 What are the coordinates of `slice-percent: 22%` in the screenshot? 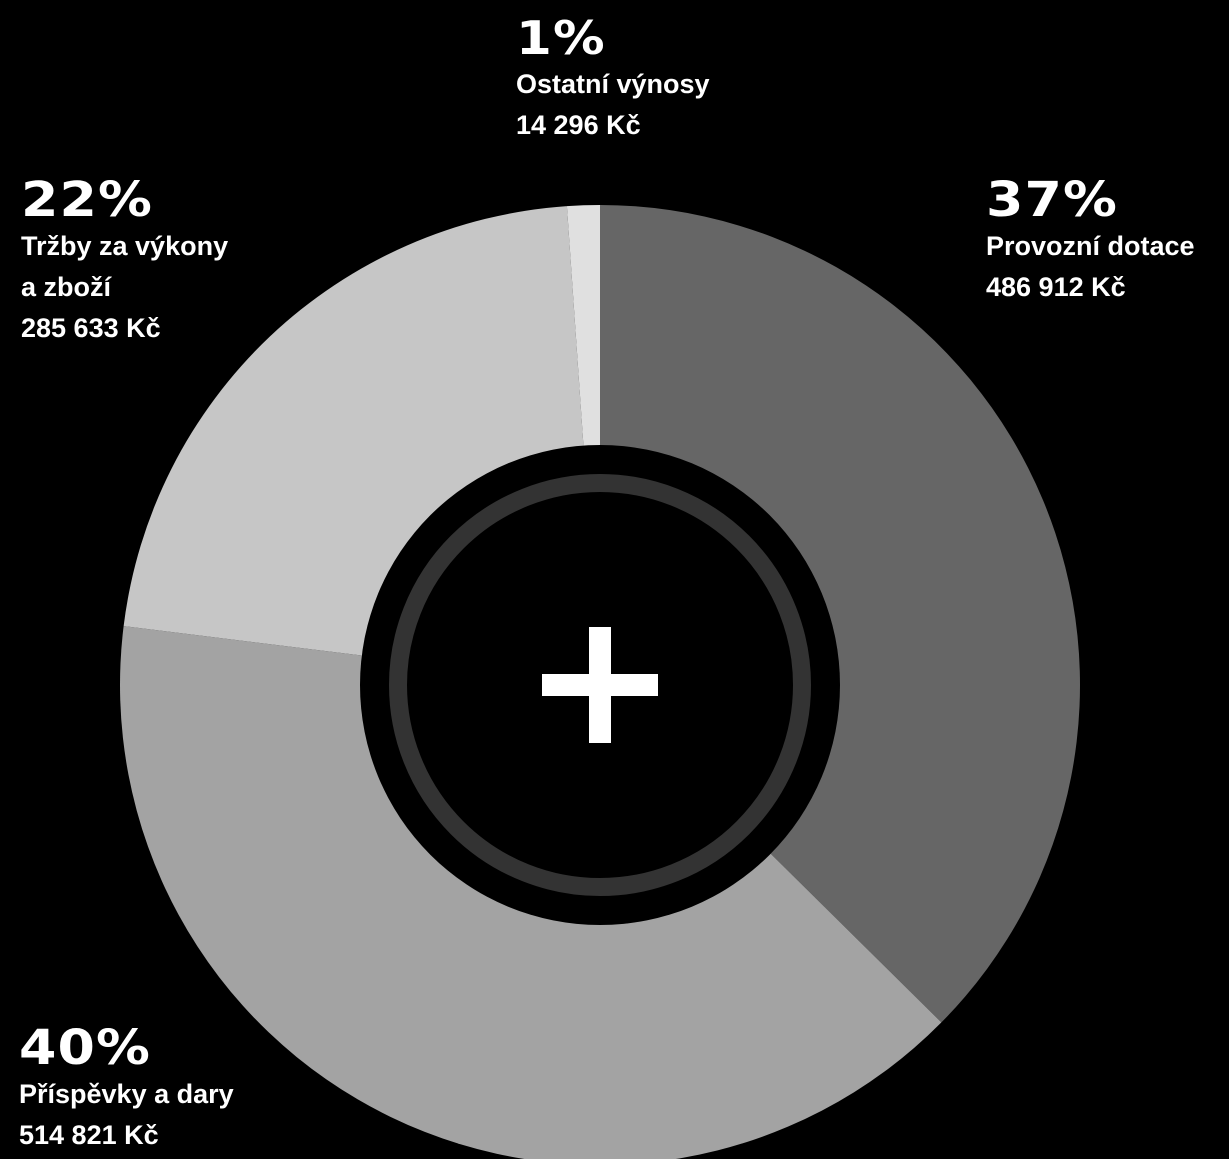 It's located at (87, 200).